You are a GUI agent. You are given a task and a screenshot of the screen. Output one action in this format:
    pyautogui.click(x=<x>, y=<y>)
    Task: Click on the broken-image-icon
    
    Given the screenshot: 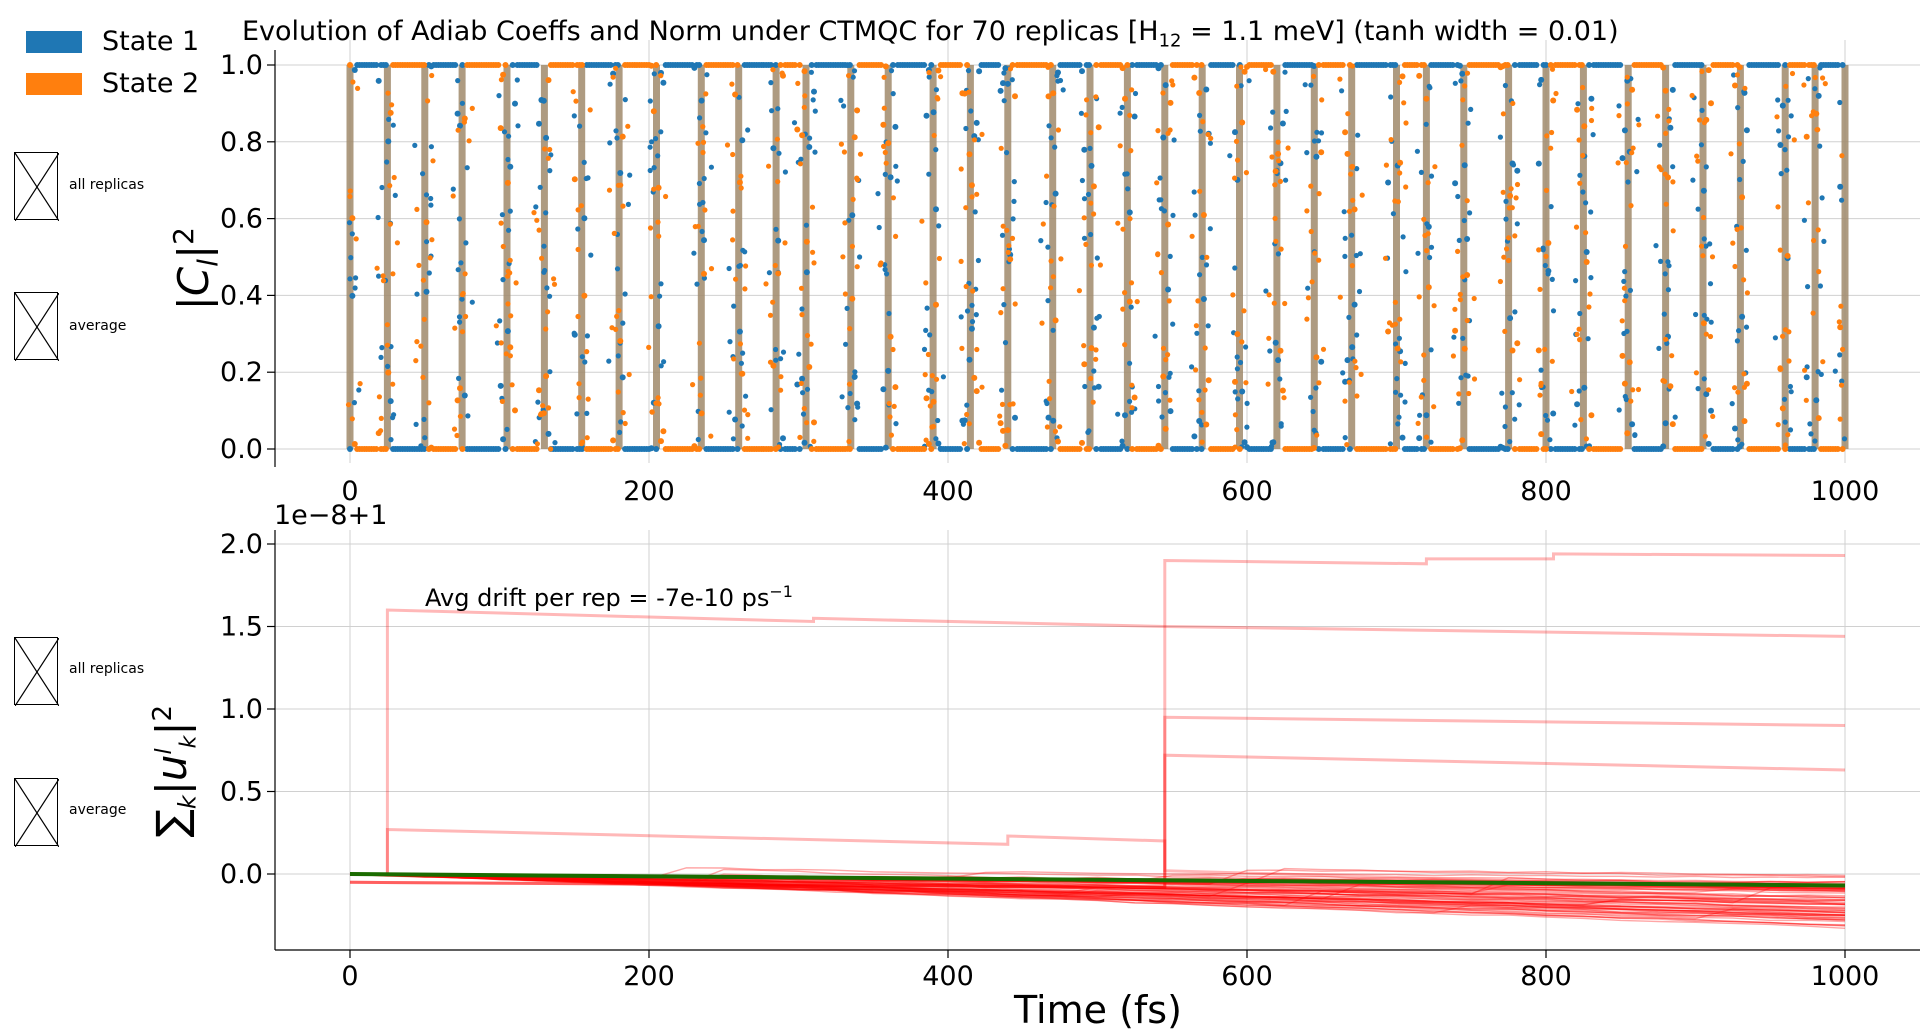 What is the action you would take?
    pyautogui.click(x=37, y=327)
    